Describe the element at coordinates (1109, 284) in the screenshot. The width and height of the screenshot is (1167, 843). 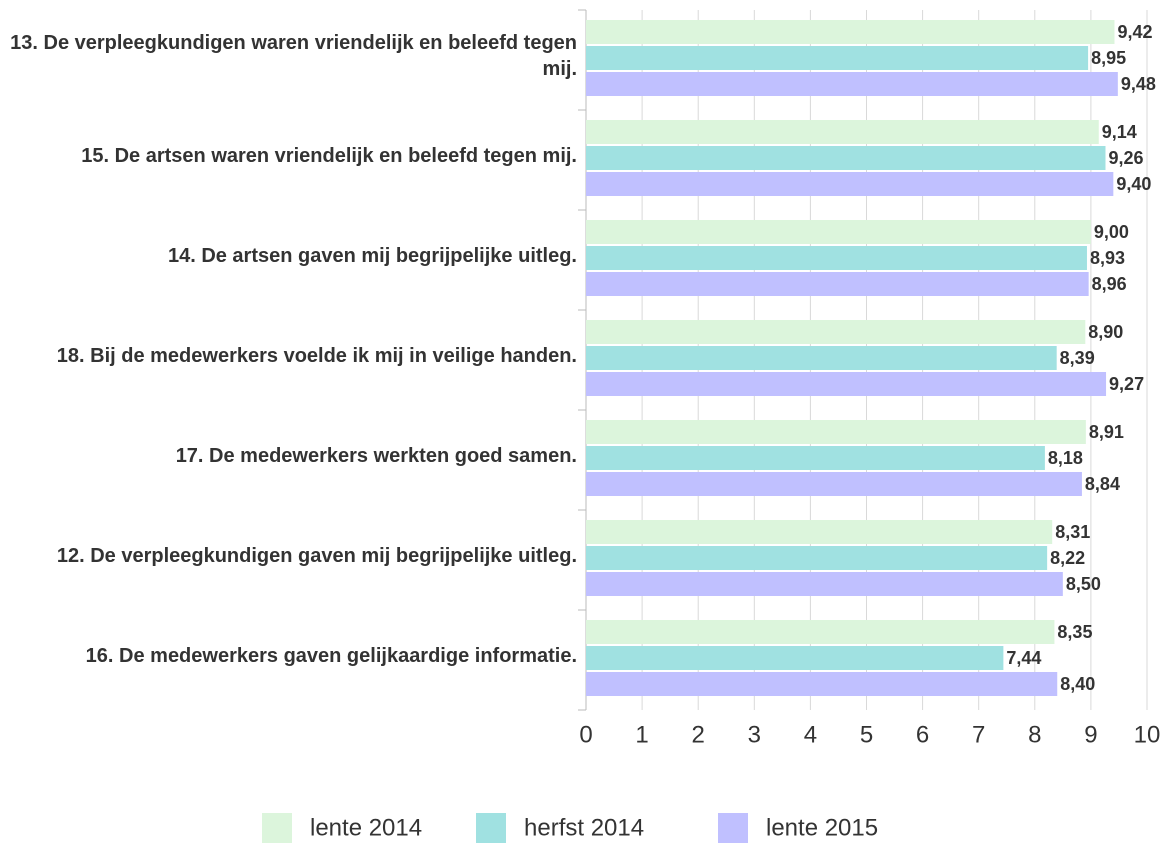
I see `data-label: 8,96` at that location.